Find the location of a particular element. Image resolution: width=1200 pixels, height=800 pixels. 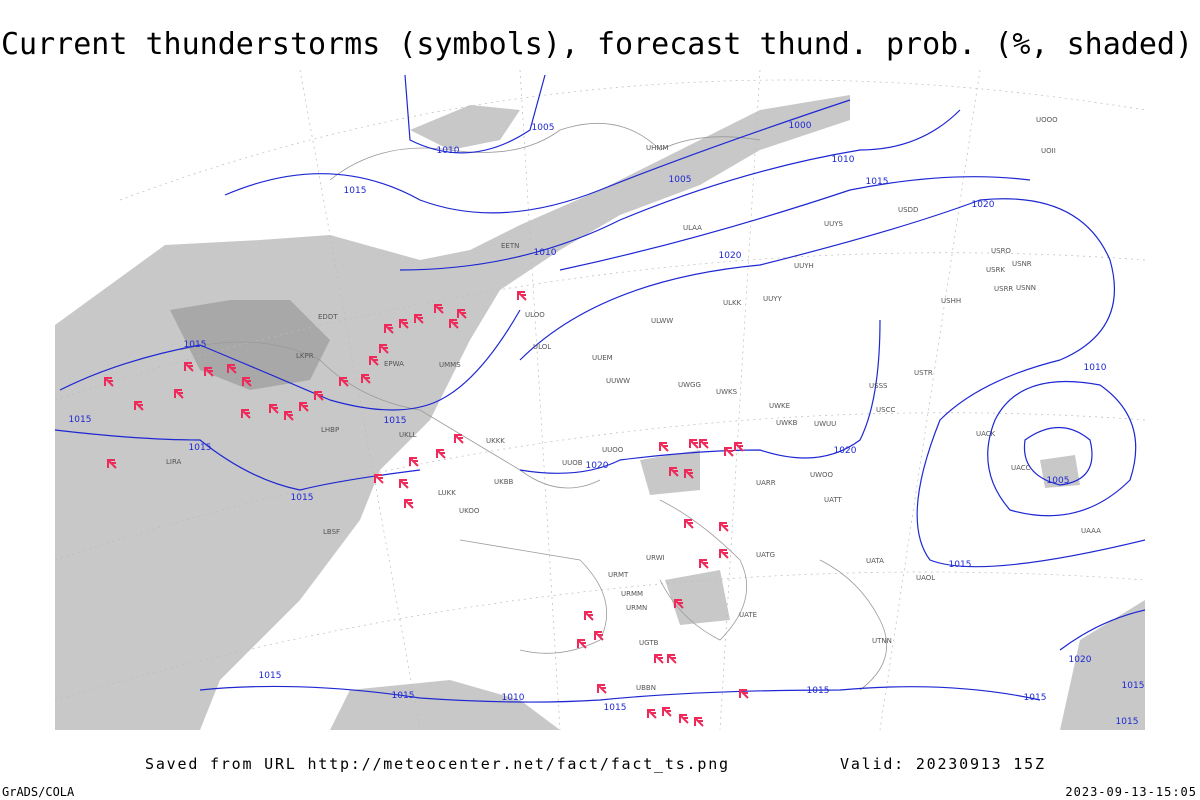

station-code: LKPR is located at coordinates (305, 356).